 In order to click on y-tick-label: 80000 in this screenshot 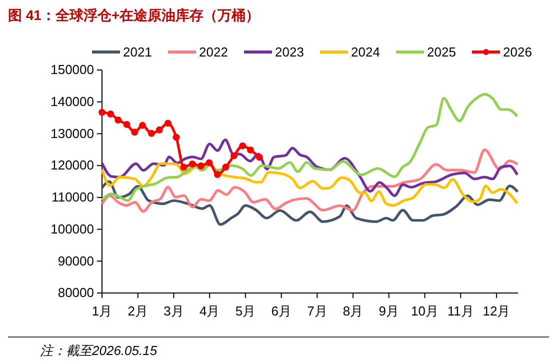, I will do `click(76, 292)`.